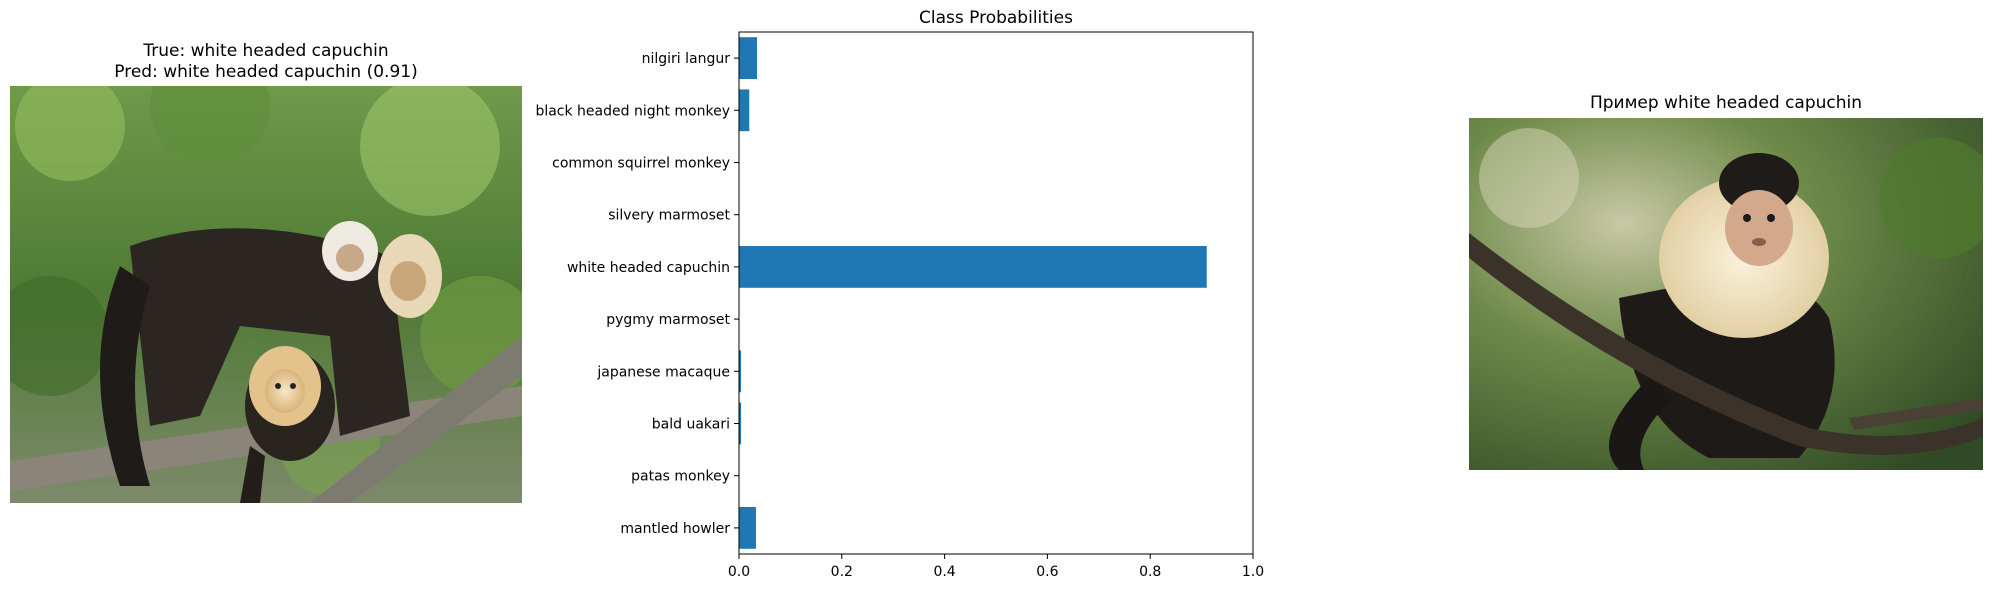 This screenshot has width=1990, height=590. I want to click on y-tick-label: nilgiri langur, so click(686, 59).